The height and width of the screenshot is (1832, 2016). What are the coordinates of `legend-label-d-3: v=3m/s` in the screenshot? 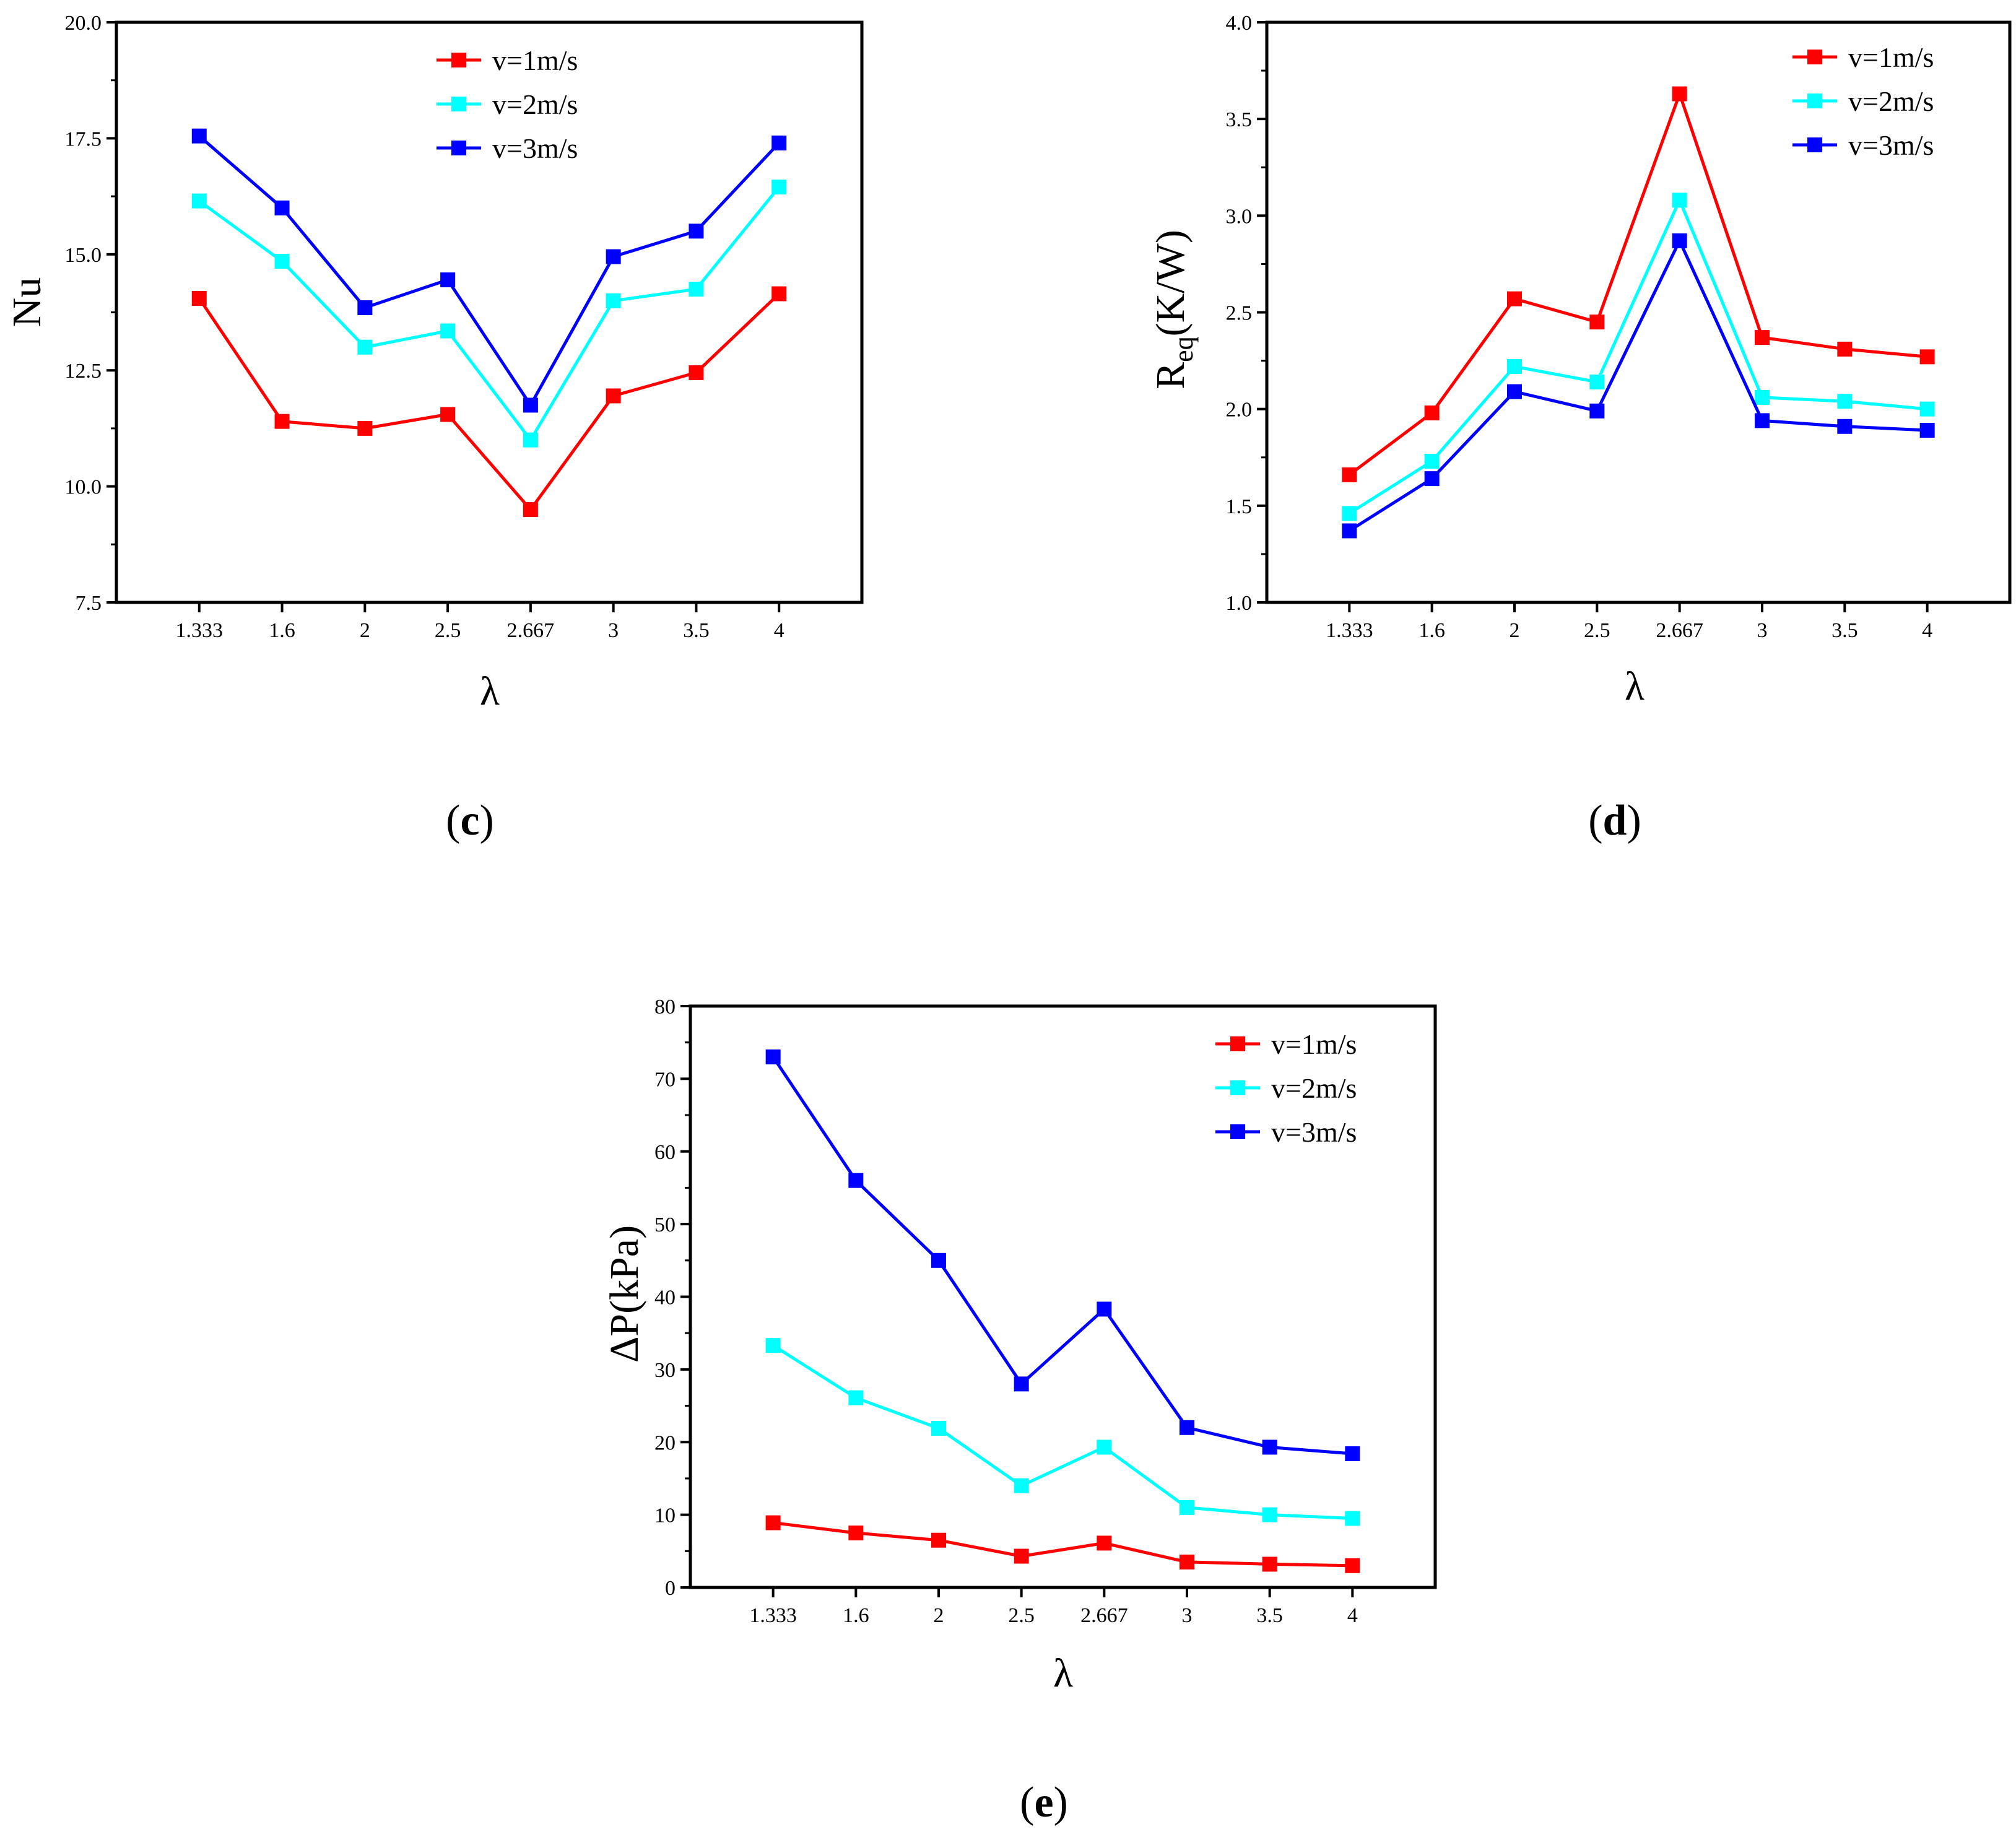 It's located at (1891, 145).